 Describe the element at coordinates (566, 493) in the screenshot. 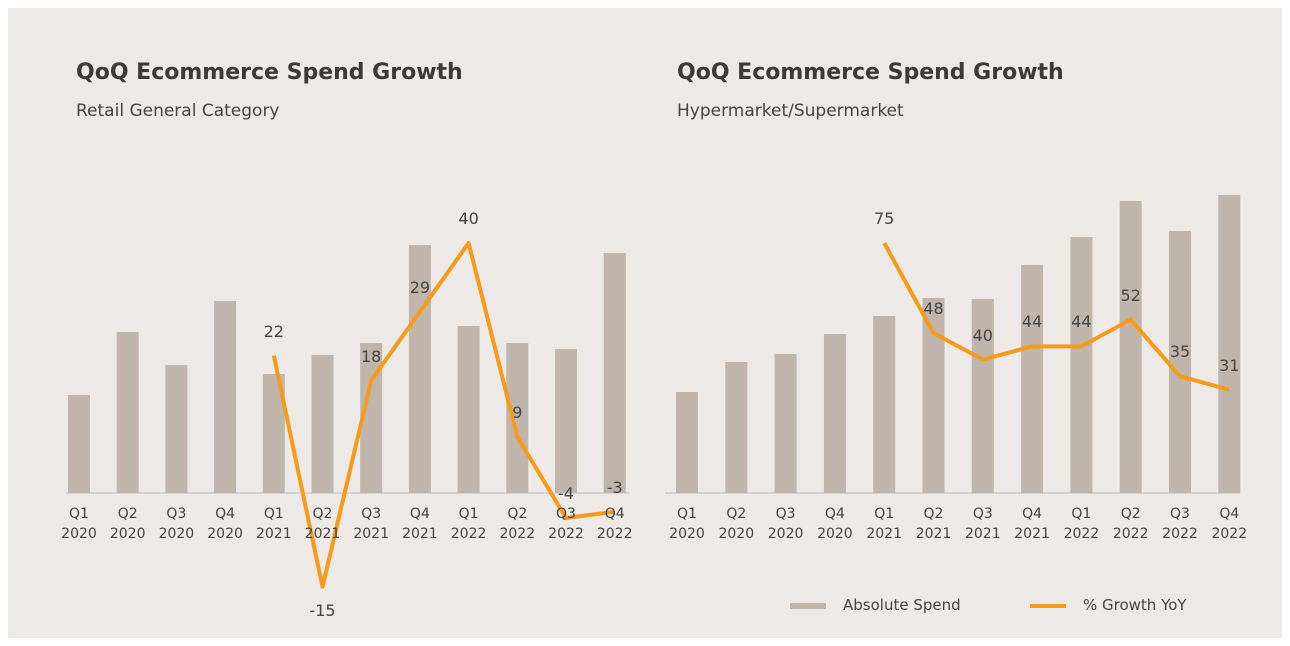

I see `data-label: -4` at that location.